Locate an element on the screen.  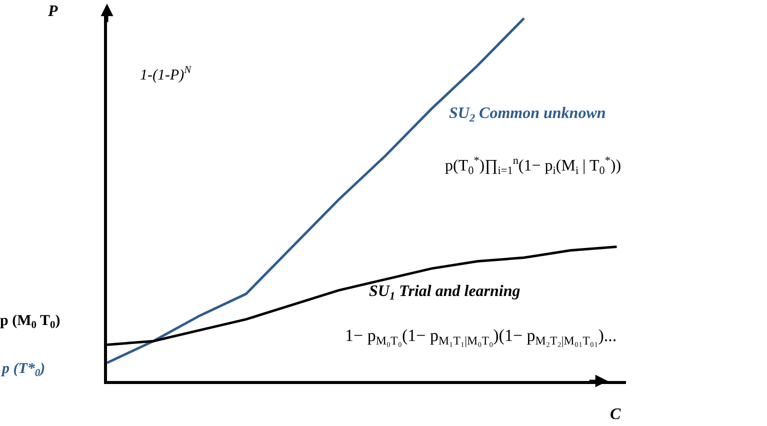
annotation: SU$_{2}$ Common unknown is located at coordinates (527, 114).